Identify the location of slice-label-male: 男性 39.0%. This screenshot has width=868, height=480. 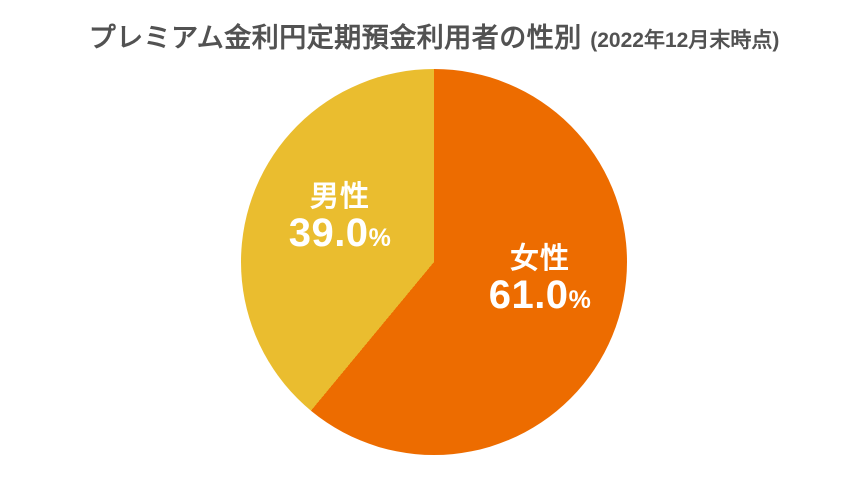
(340, 218).